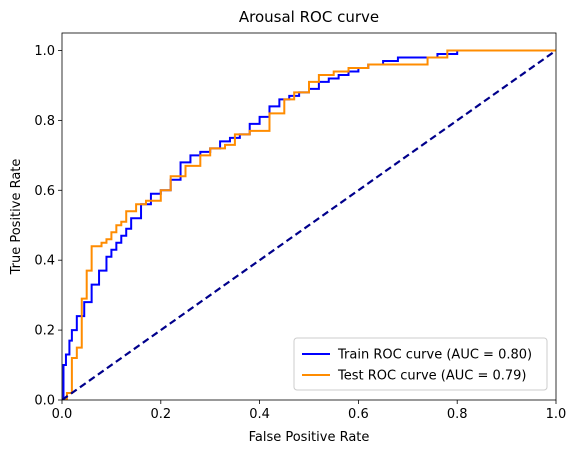 Image resolution: width=578 pixels, height=453 pixels. I want to click on chart-title: Arousal ROC curve, so click(309, 17).